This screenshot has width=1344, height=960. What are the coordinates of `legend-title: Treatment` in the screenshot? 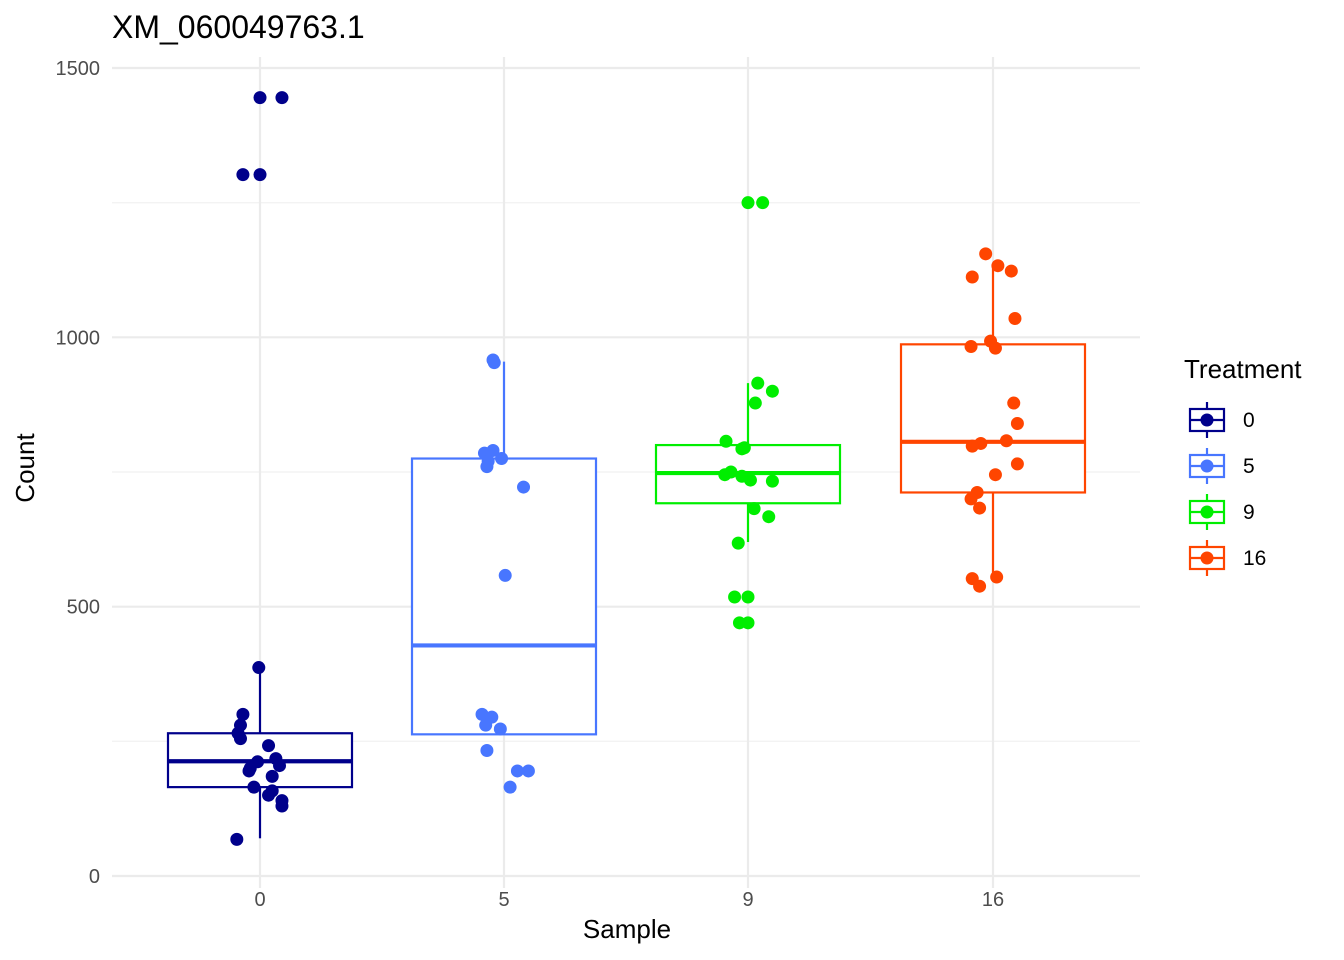 It's located at (1243, 369).